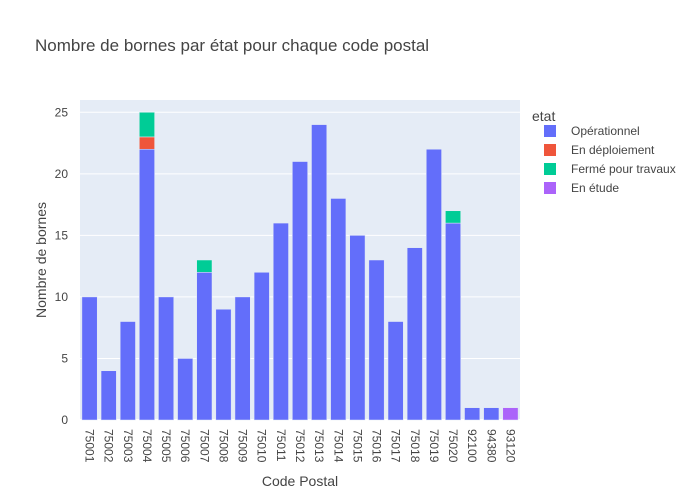 The height and width of the screenshot is (500, 700). What do you see at coordinates (357, 446) in the screenshot?
I see `x-tick-label: 75015` at bounding box center [357, 446].